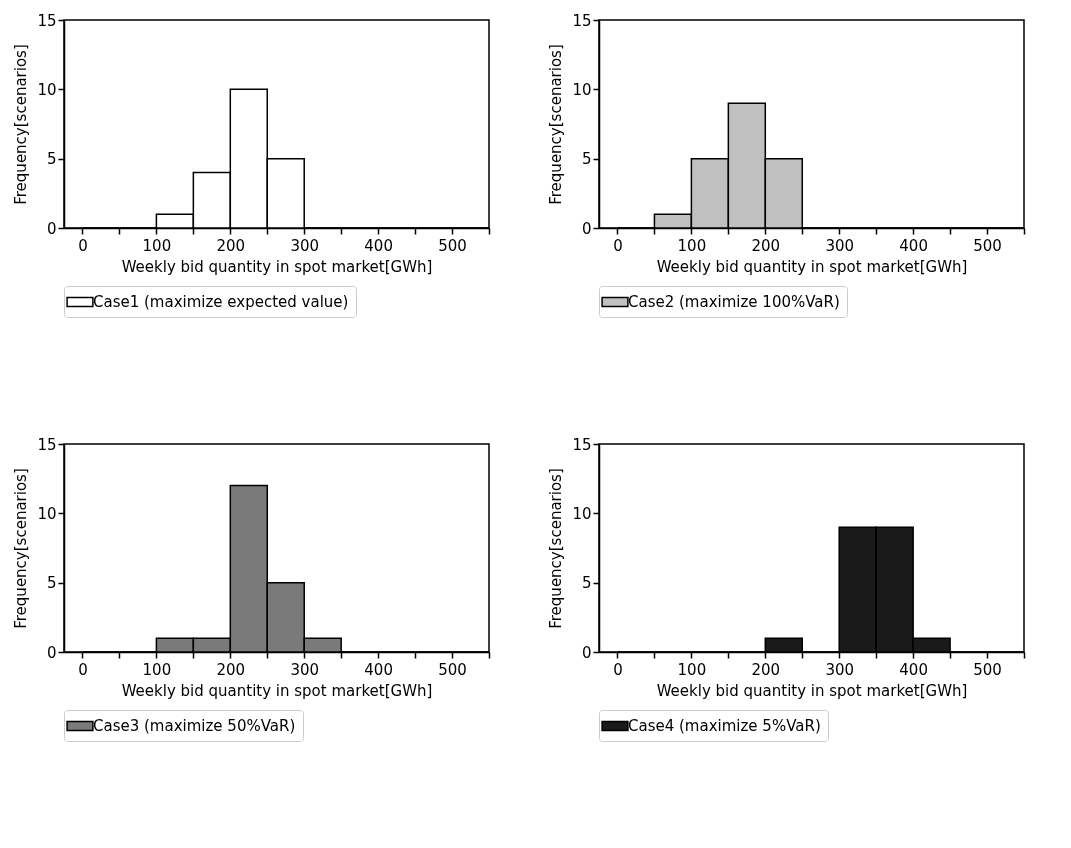  What do you see at coordinates (724, 726) in the screenshot?
I see `legend-label: Case4 (maximize 5%VaR)` at bounding box center [724, 726].